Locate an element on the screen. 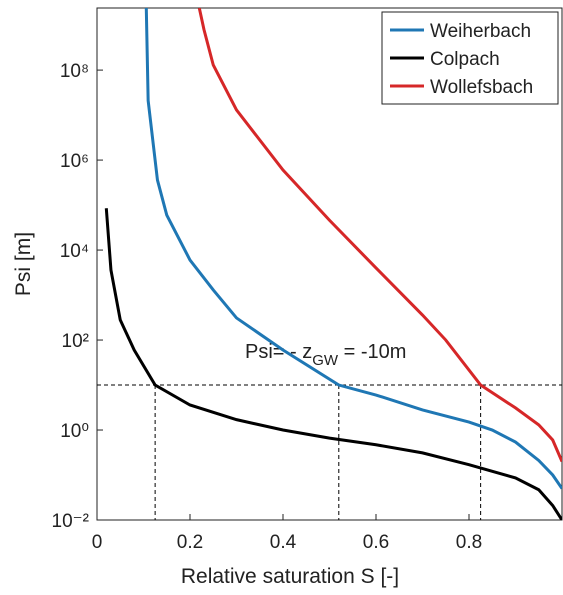  y-axis-label: Psi [m] is located at coordinates (23, 264).